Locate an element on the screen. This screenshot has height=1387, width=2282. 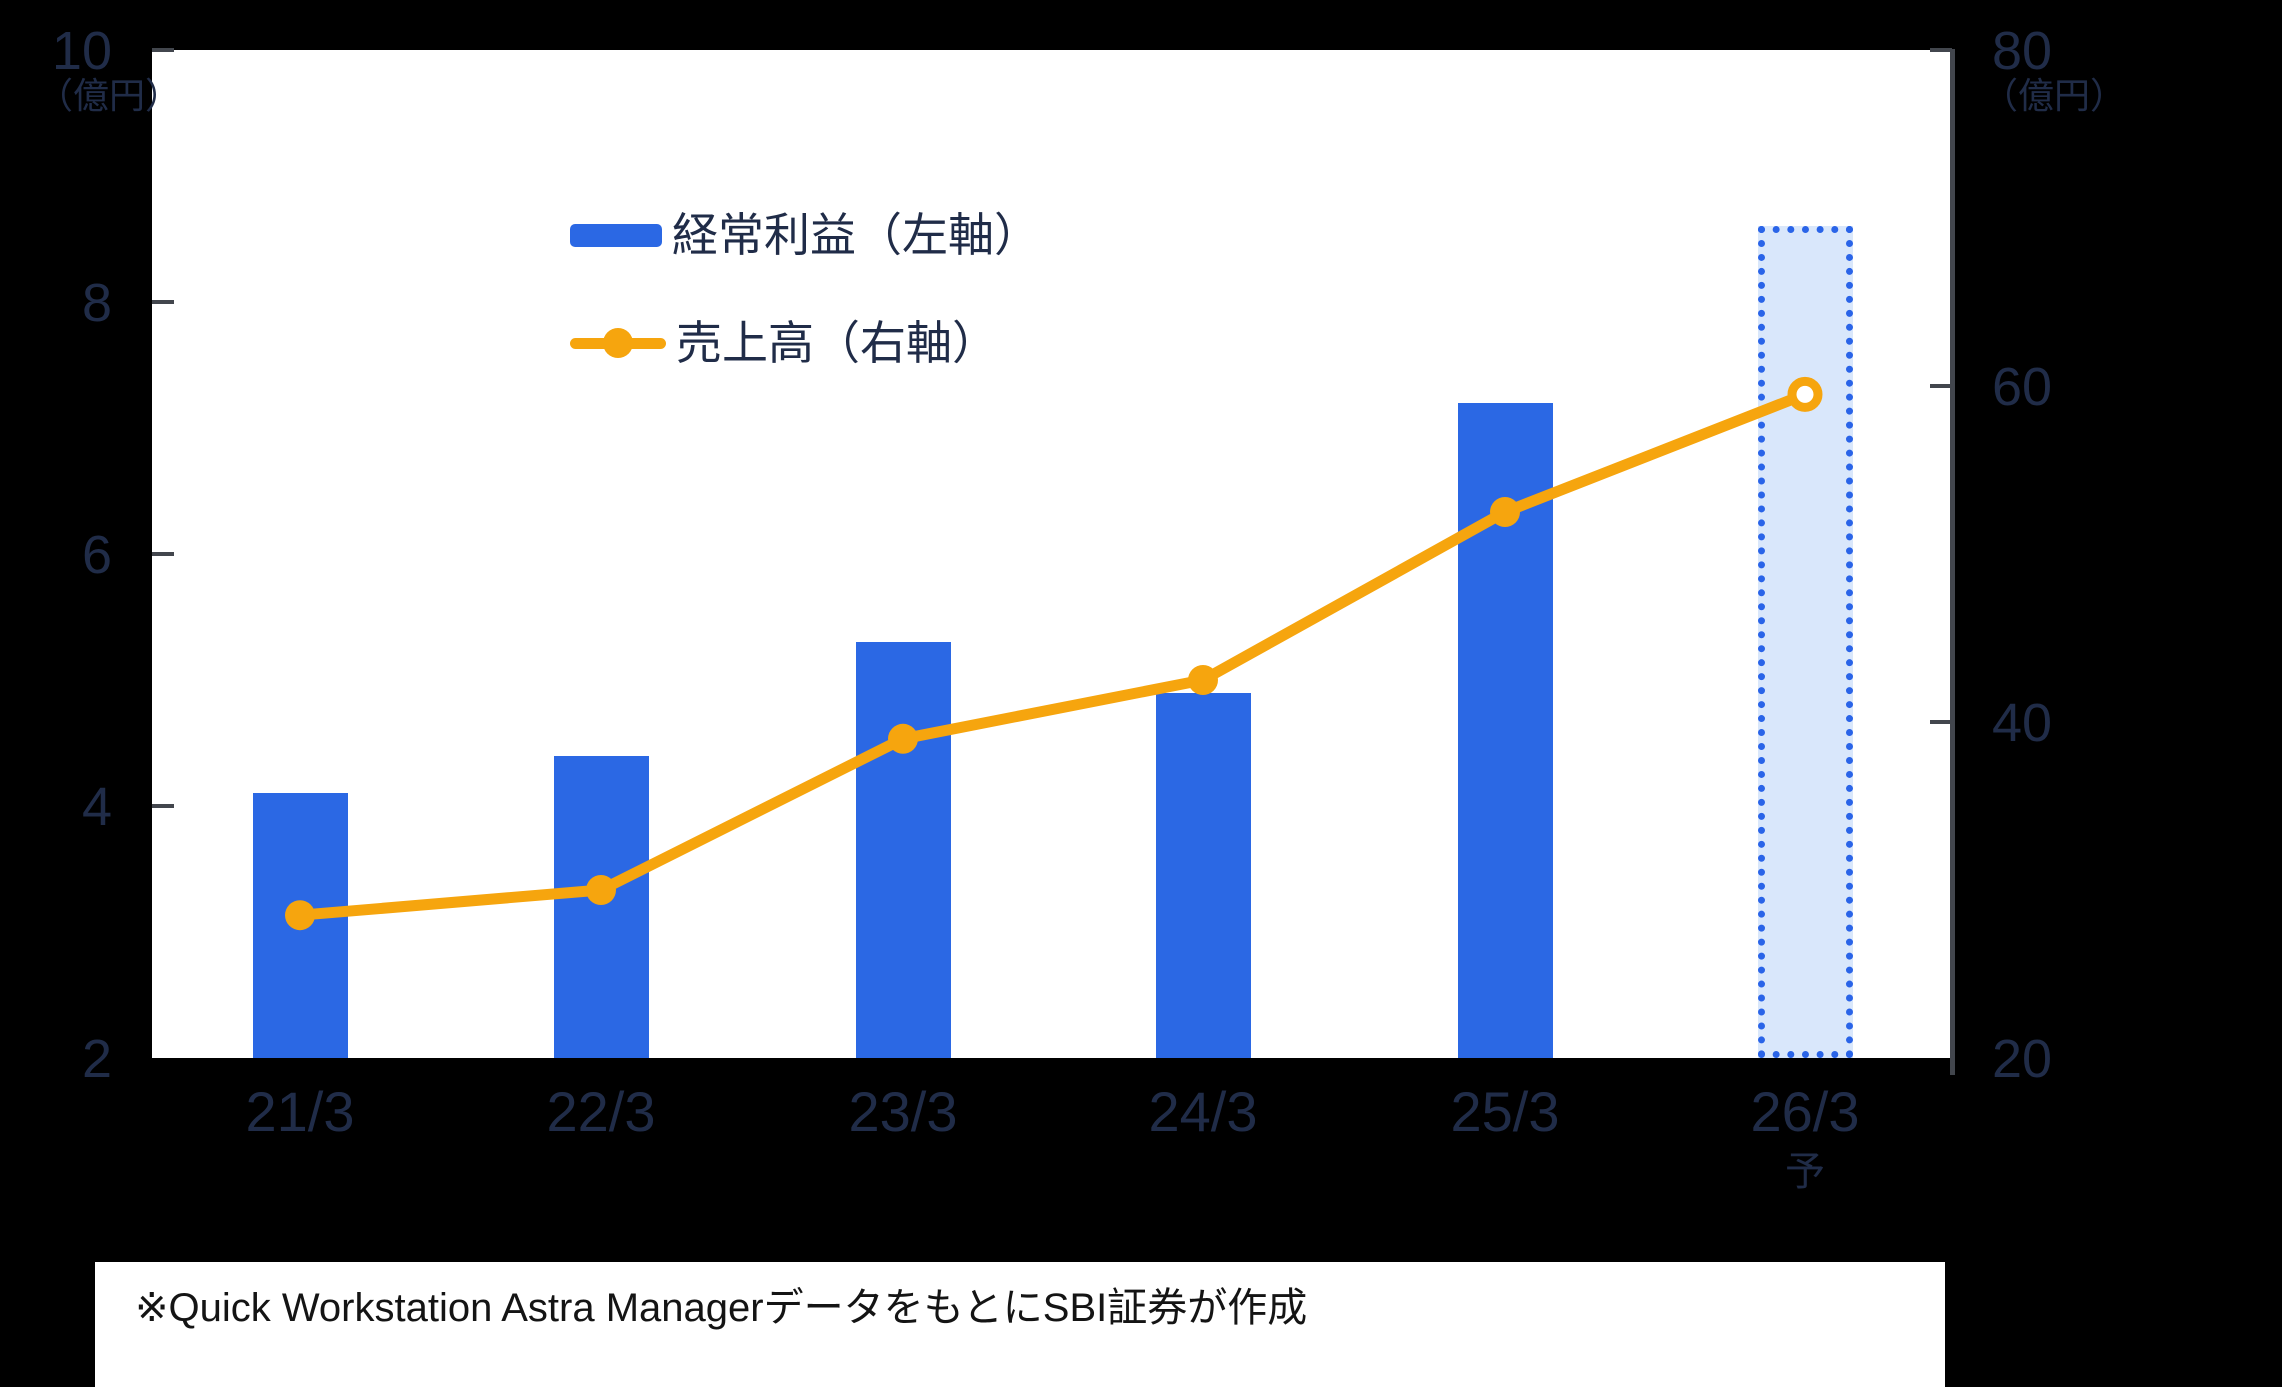
line-swatch-marker-icon is located at coordinates (618, 343).